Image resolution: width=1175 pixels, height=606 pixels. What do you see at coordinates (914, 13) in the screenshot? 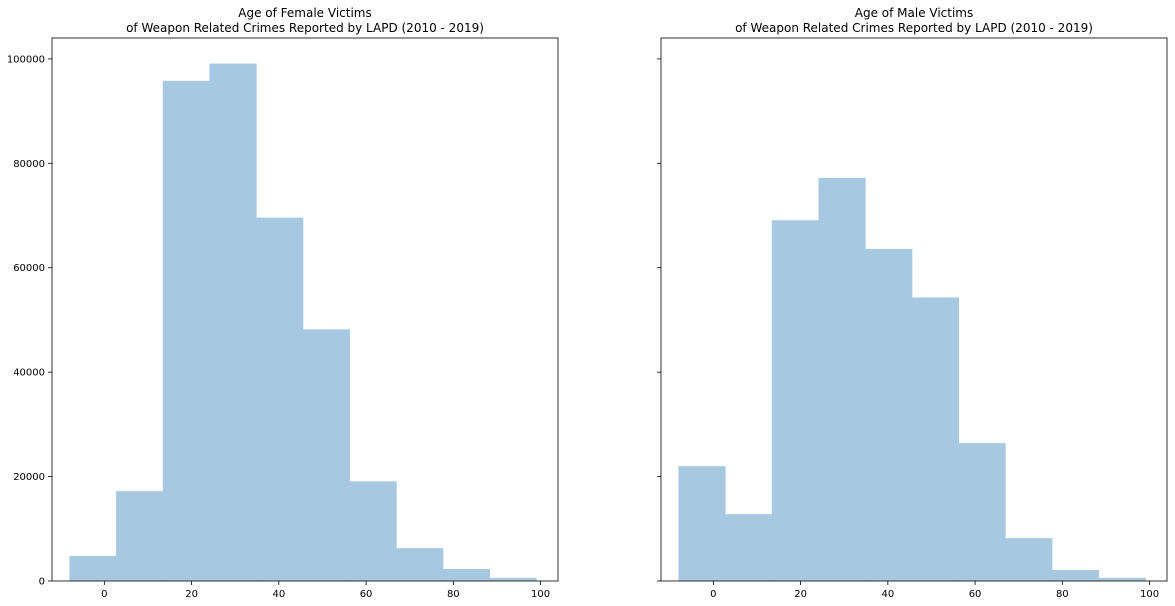
I see `chart-title-line1: Age of Male Victims` at bounding box center [914, 13].